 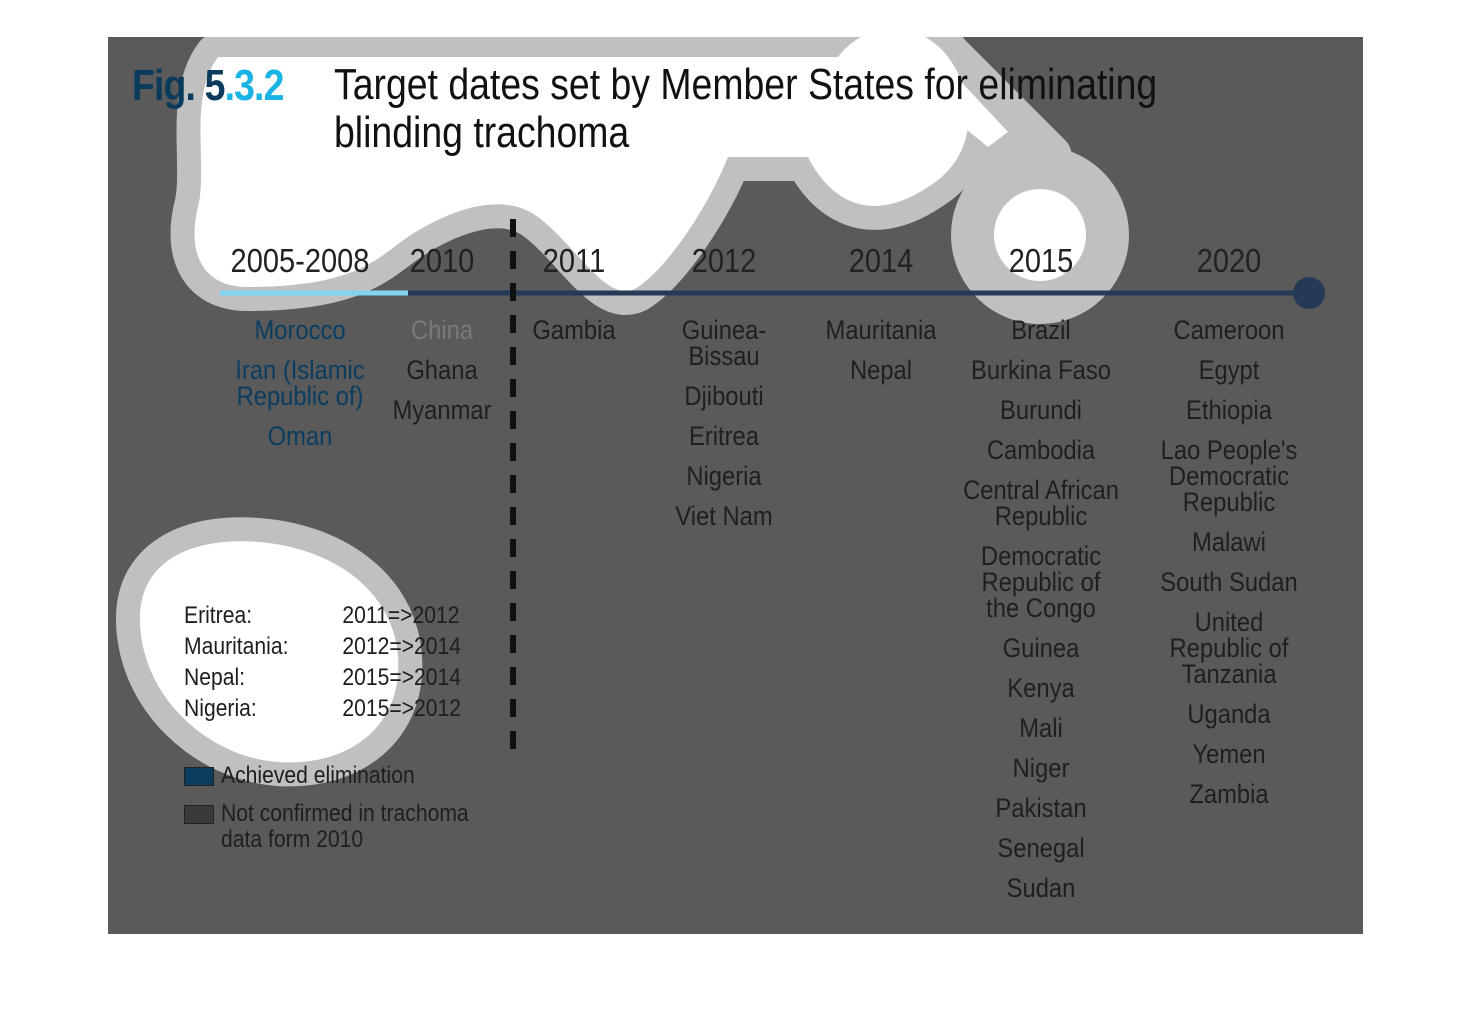 I want to click on year-label: 2020, so click(x=1229, y=260).